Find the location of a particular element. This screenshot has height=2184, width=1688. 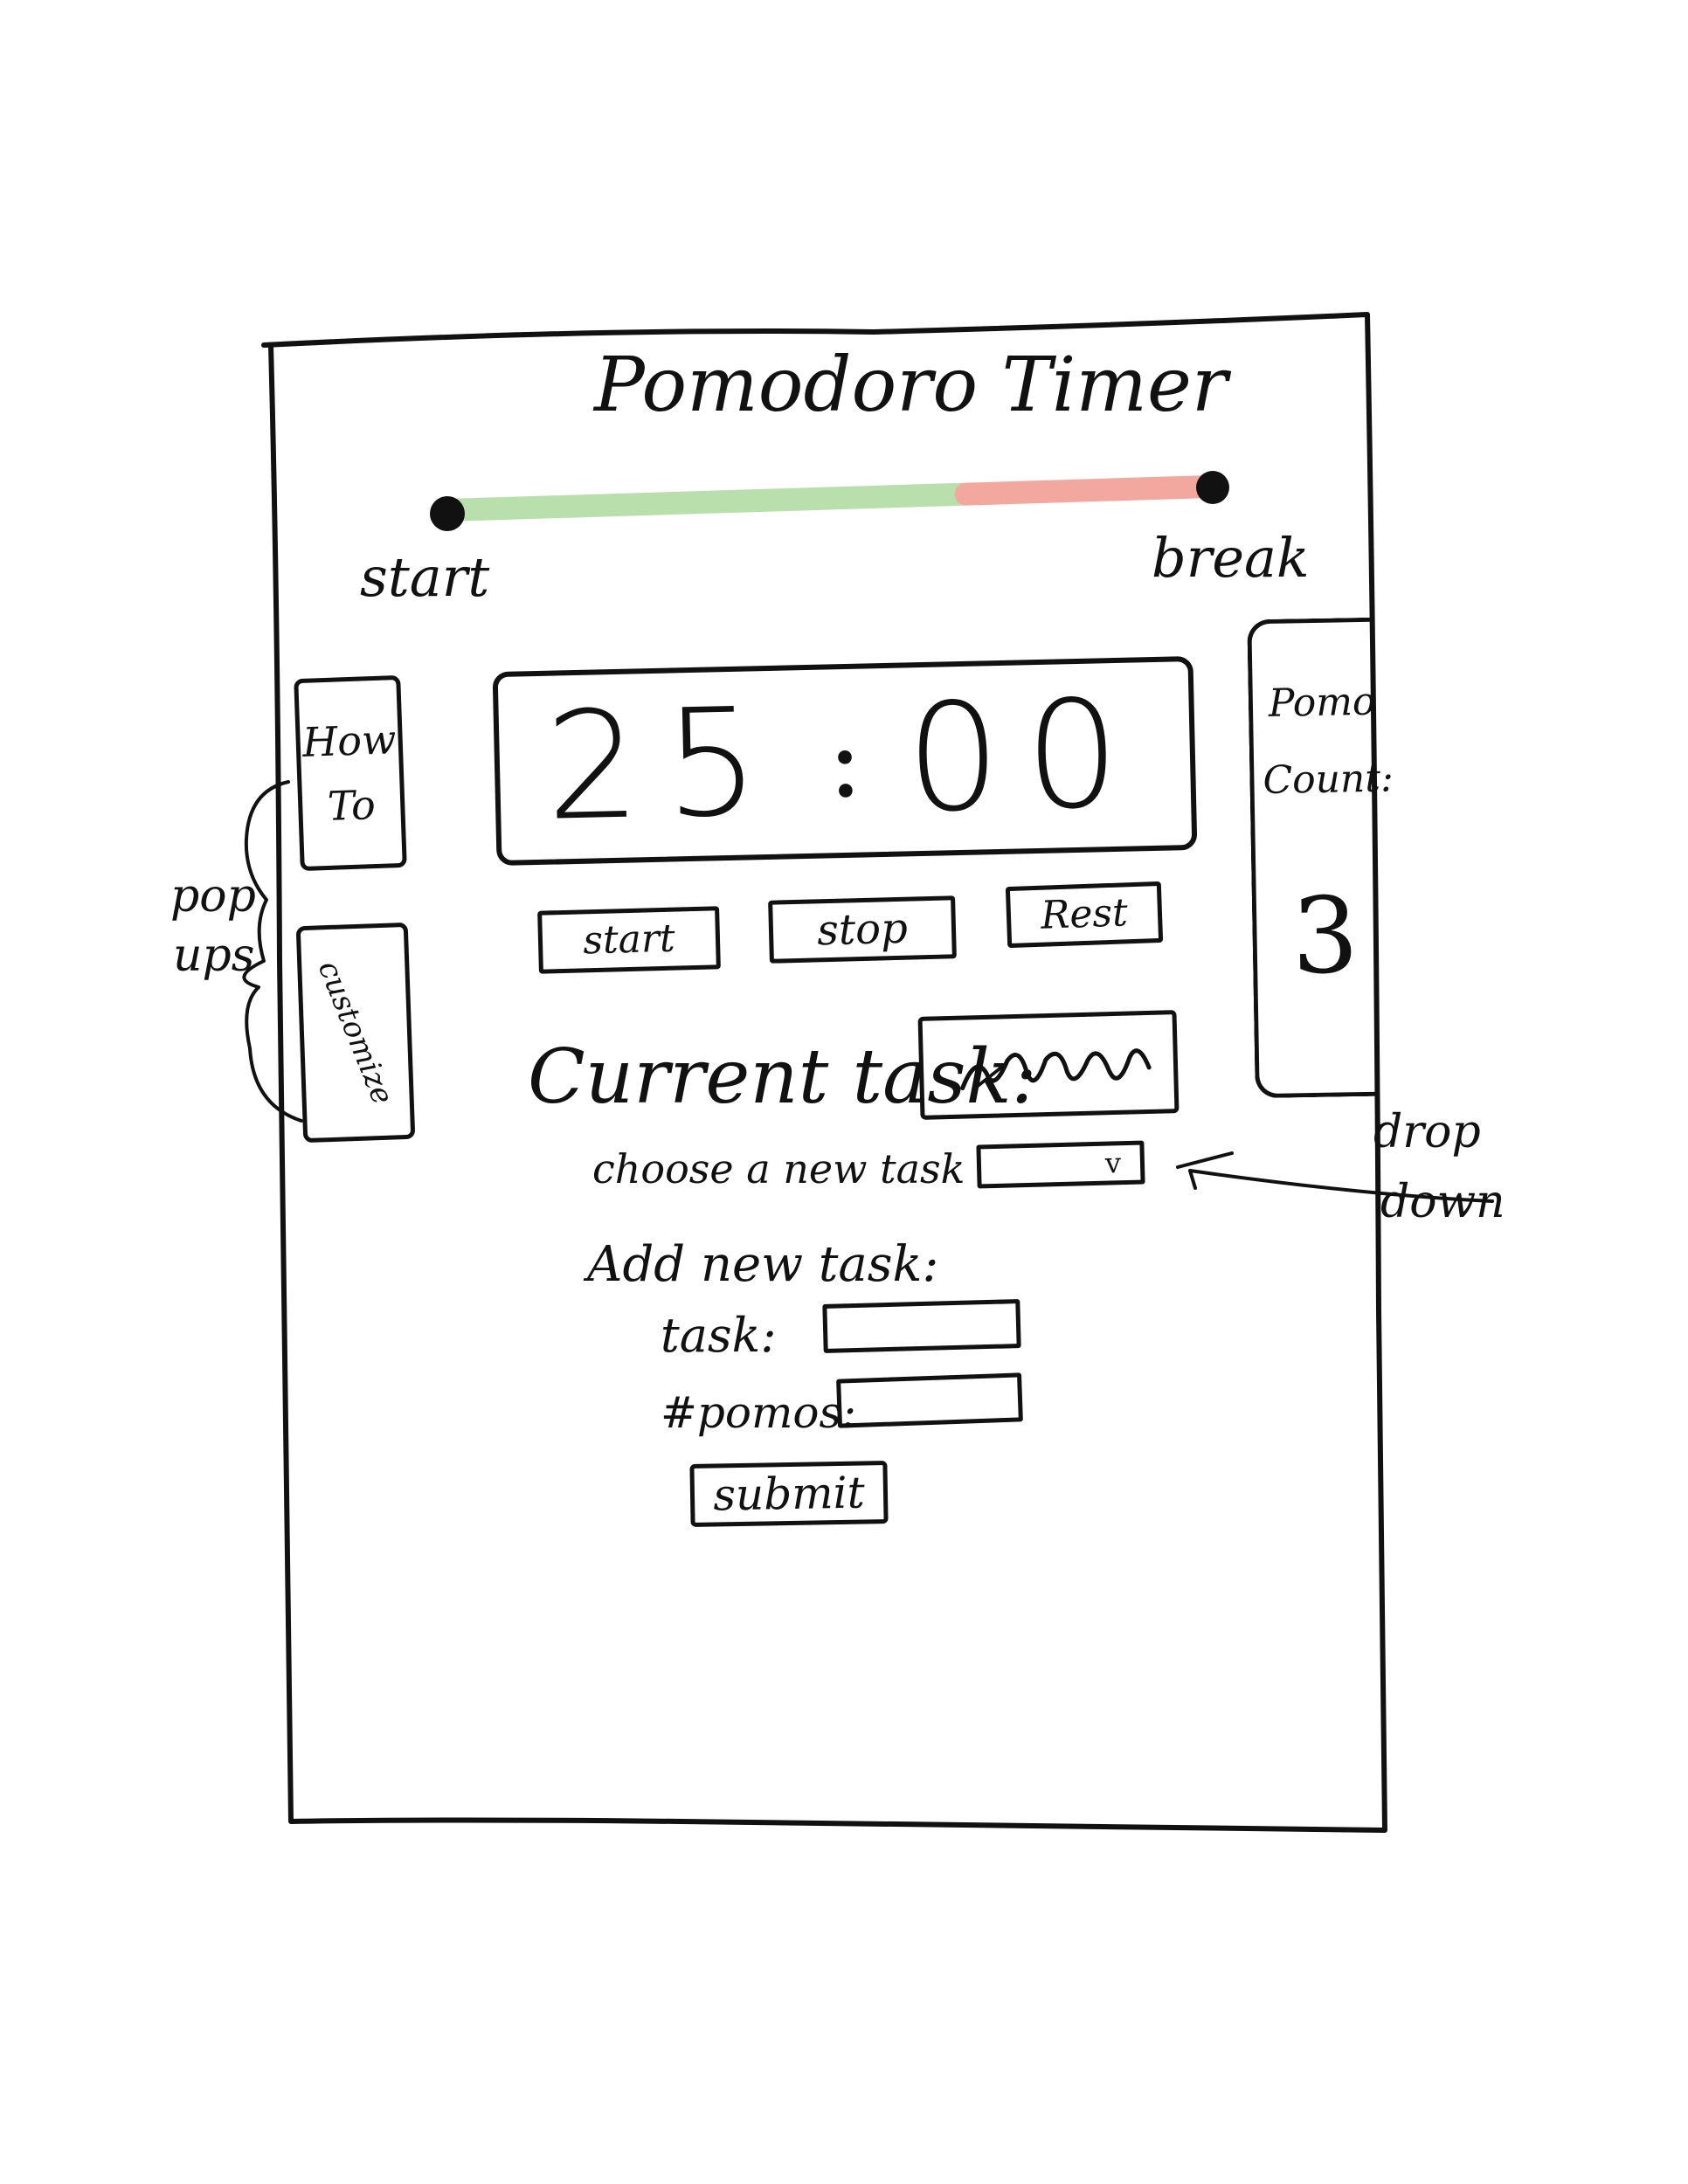

customize-label: customize is located at coordinates (355, 1032).